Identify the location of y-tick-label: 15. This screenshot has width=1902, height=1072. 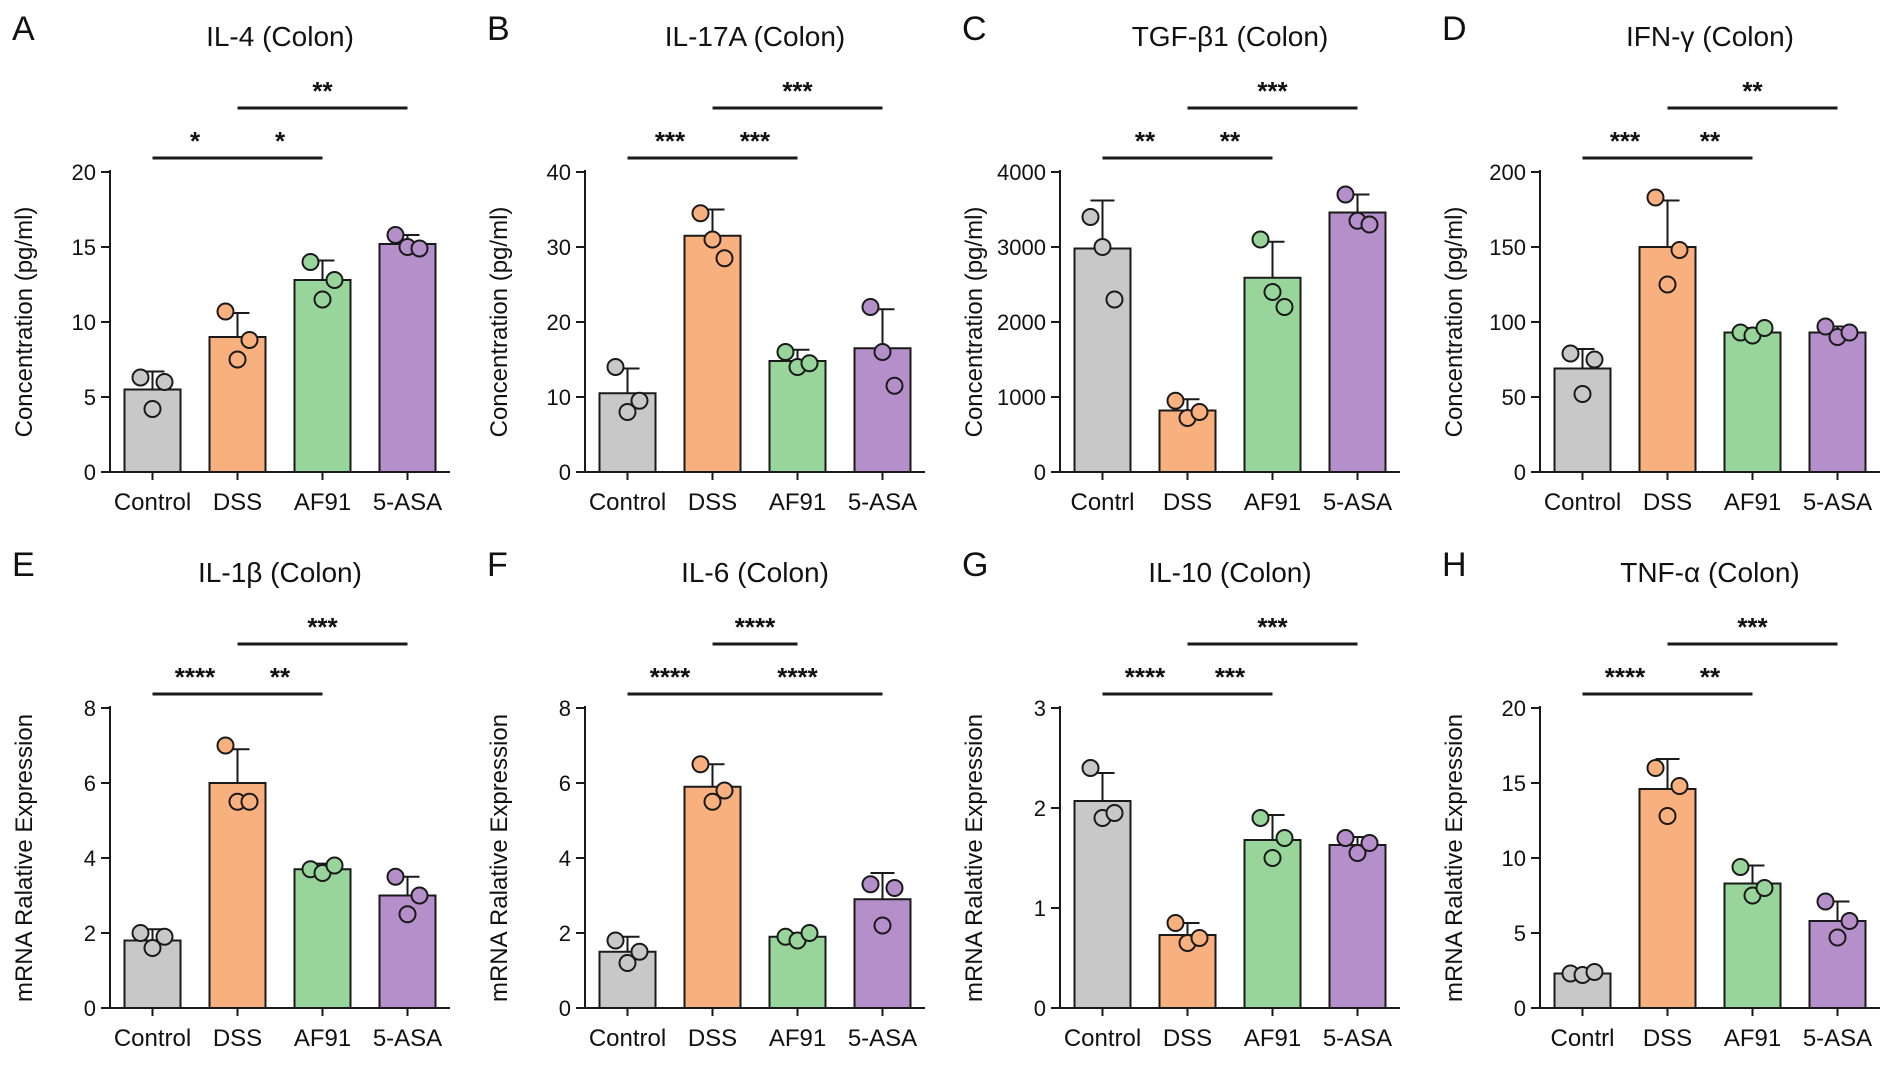
(1514, 783).